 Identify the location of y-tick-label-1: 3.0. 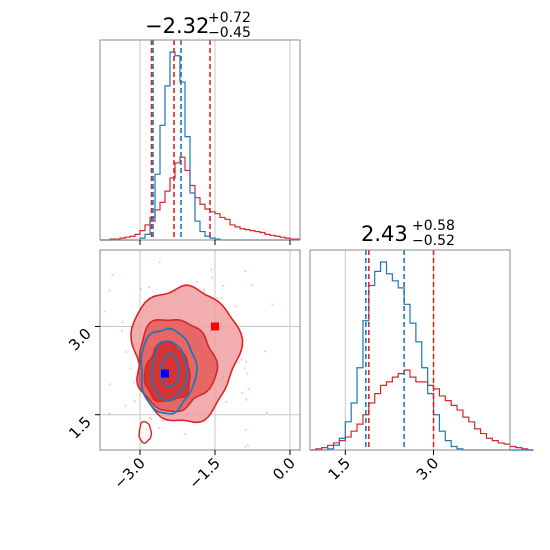
(80, 340).